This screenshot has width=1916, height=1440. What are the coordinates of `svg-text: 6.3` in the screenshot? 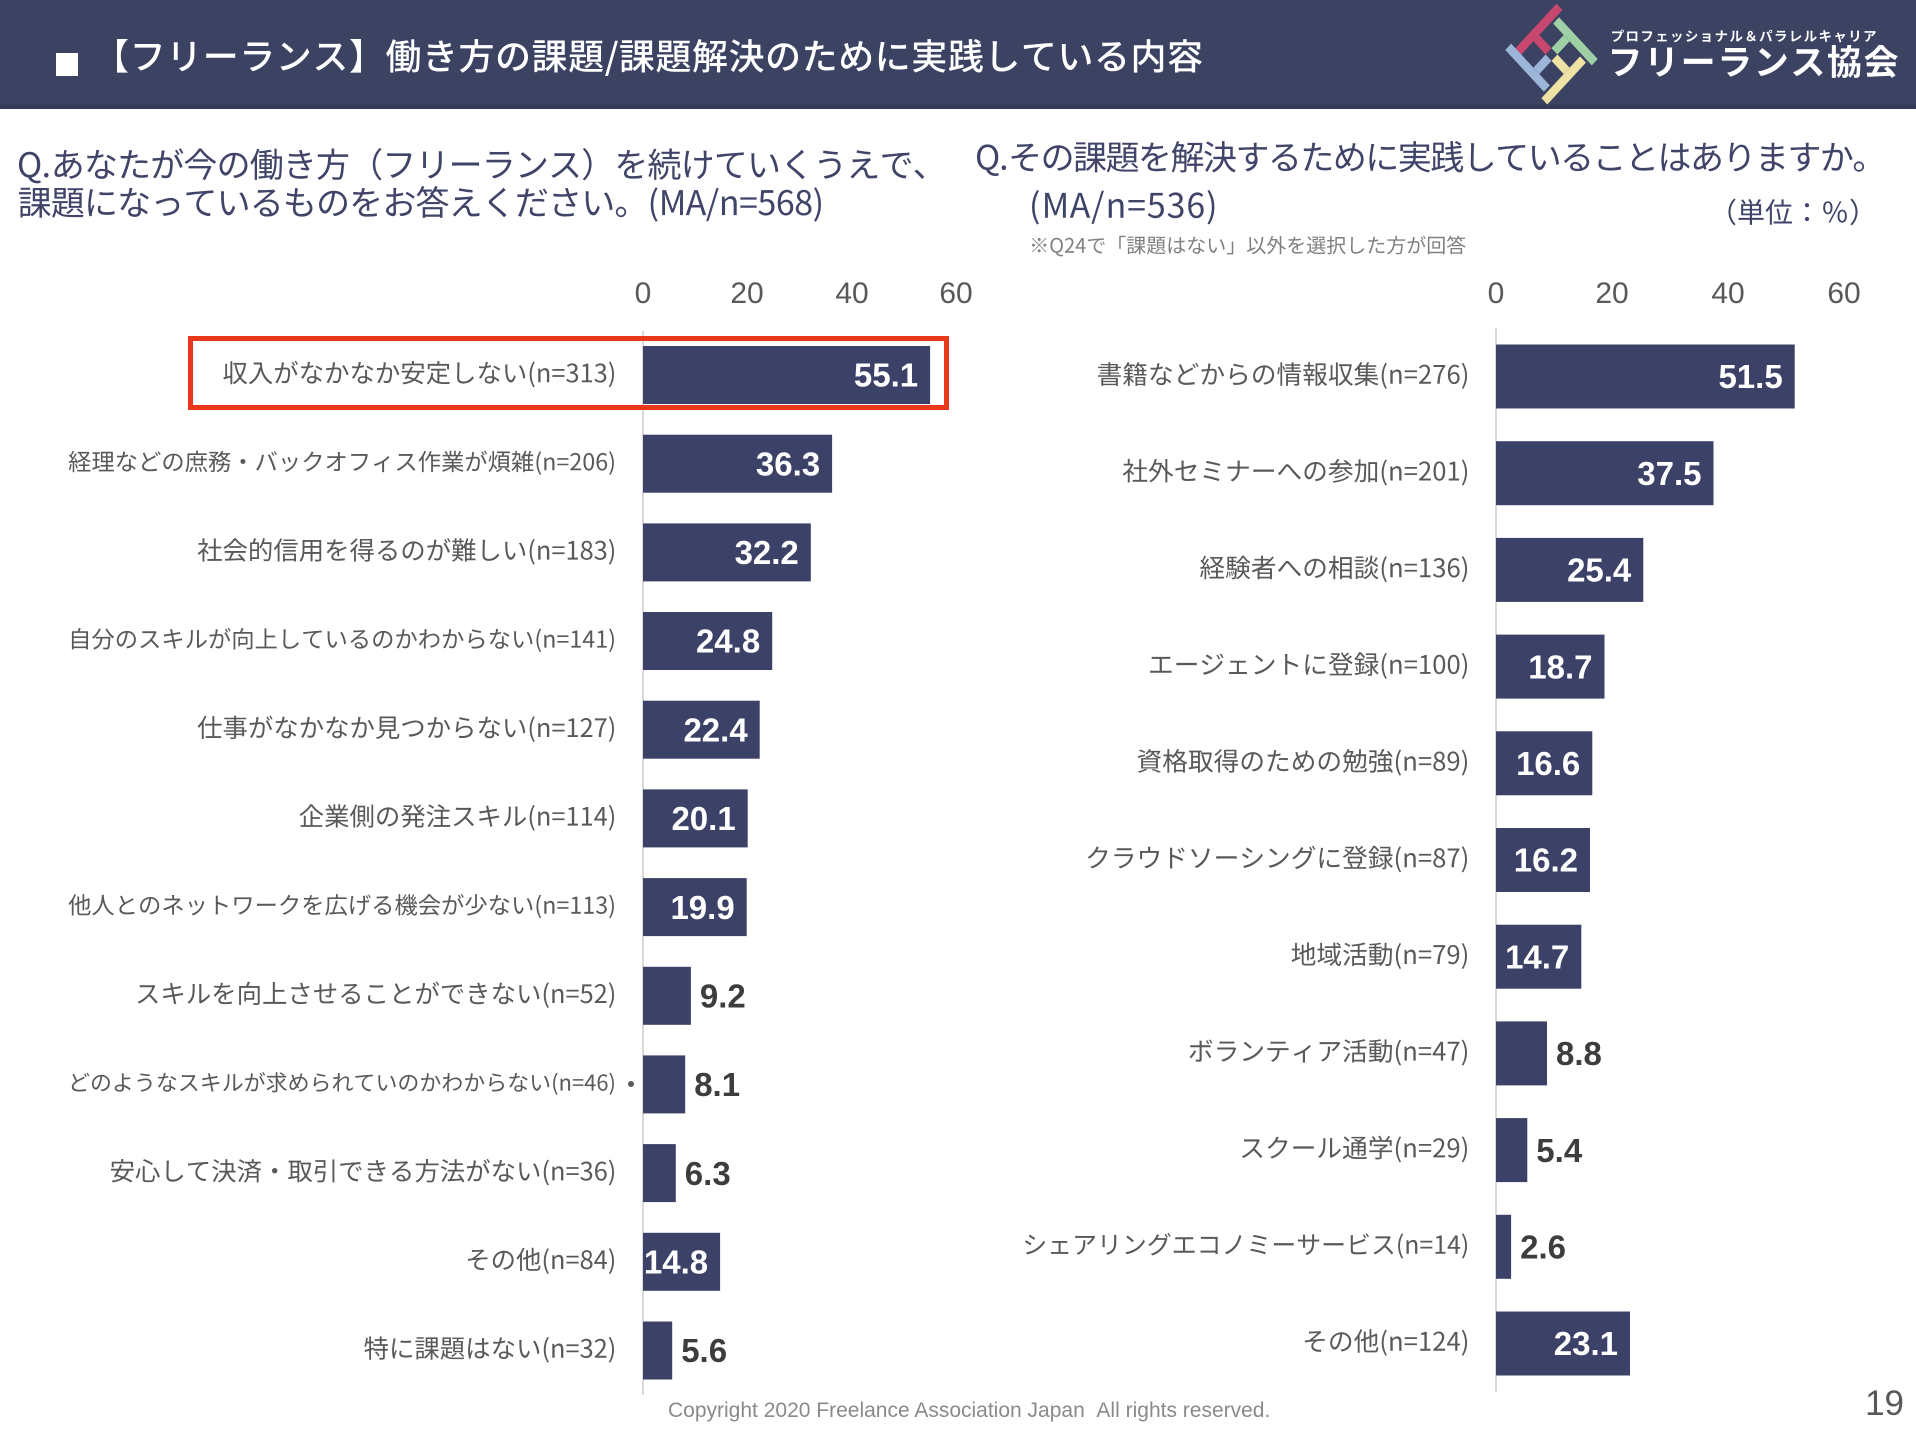 It's located at (708, 1173).